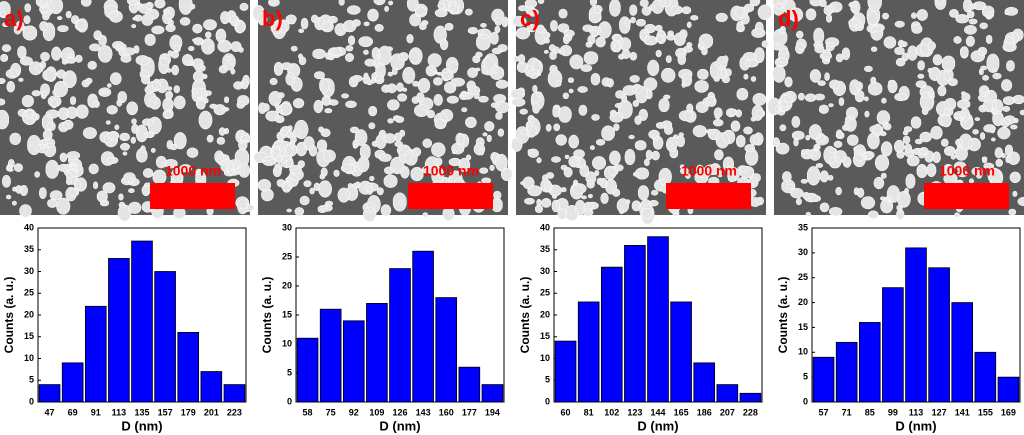  I want to click on x-tick-label: 69, so click(73, 412).